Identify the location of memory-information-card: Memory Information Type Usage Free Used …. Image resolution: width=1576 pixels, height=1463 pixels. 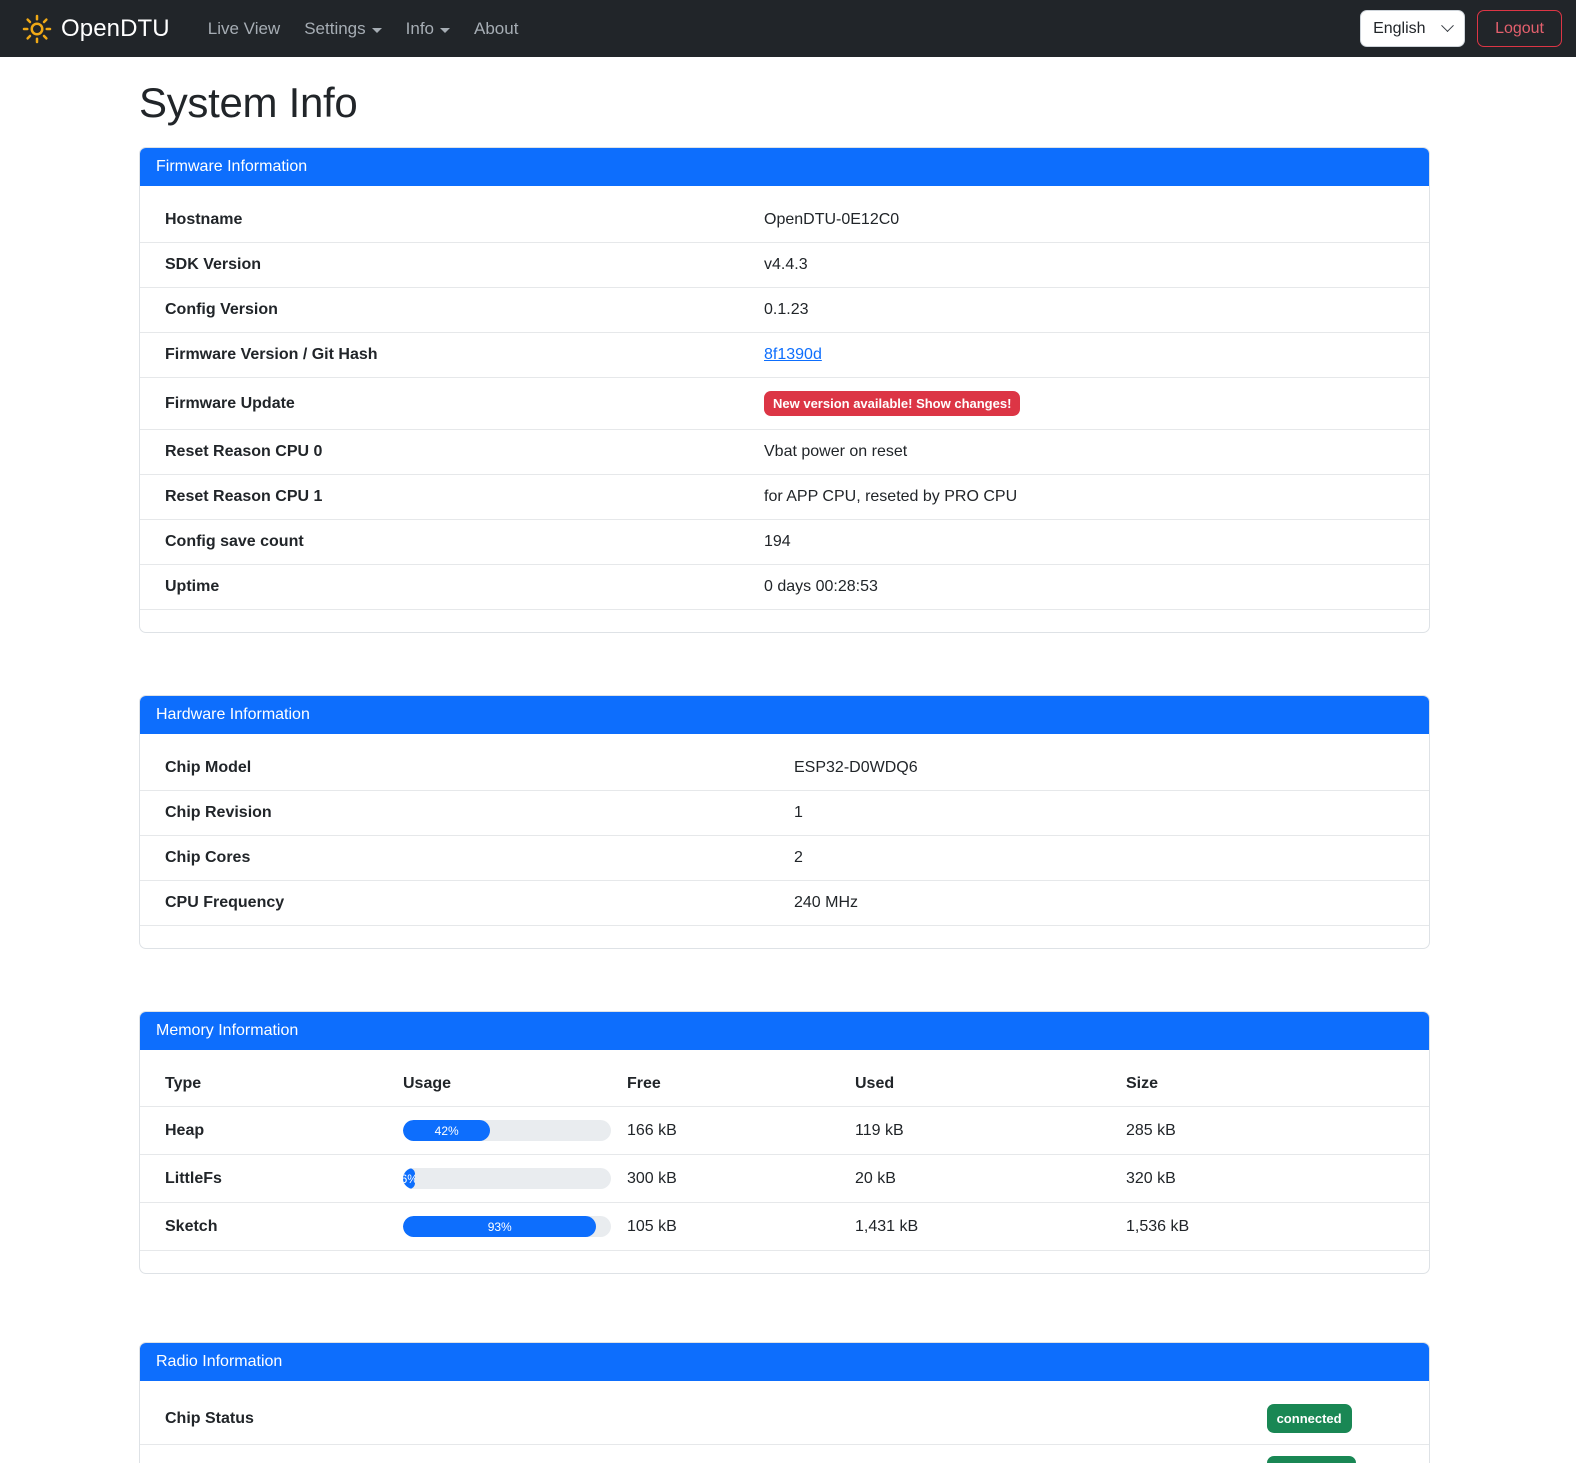
(784, 1142).